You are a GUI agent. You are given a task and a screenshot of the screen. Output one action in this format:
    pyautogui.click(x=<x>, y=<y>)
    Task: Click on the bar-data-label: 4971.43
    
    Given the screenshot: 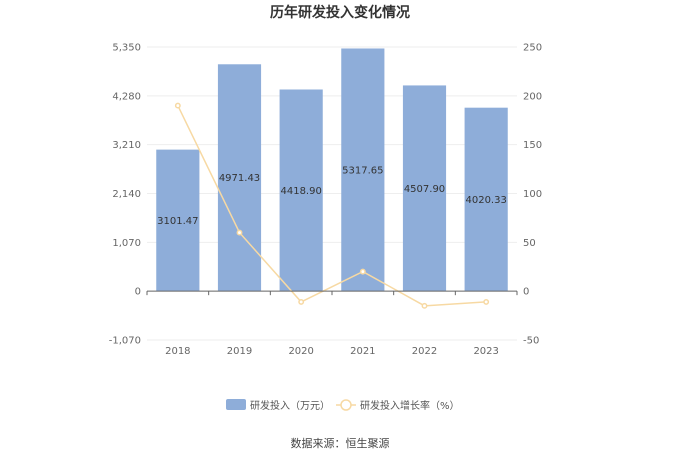 What is the action you would take?
    pyautogui.click(x=239, y=178)
    